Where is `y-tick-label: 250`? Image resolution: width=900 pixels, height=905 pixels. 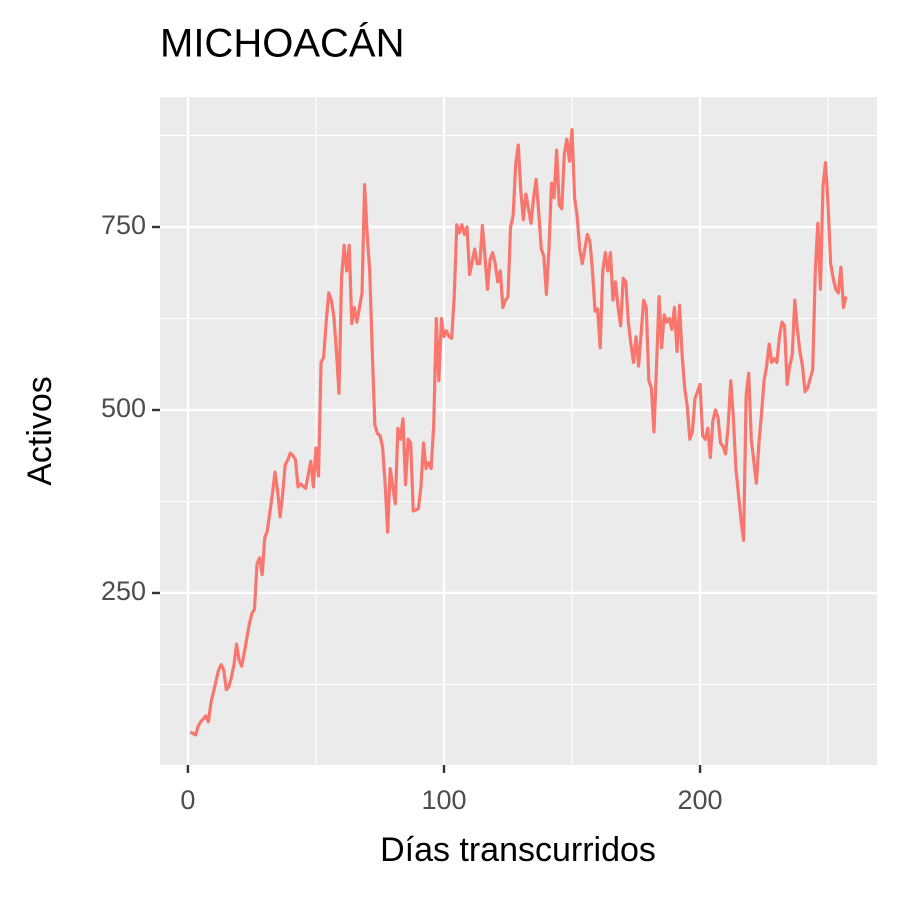
y-tick-label: 250 is located at coordinates (123, 591).